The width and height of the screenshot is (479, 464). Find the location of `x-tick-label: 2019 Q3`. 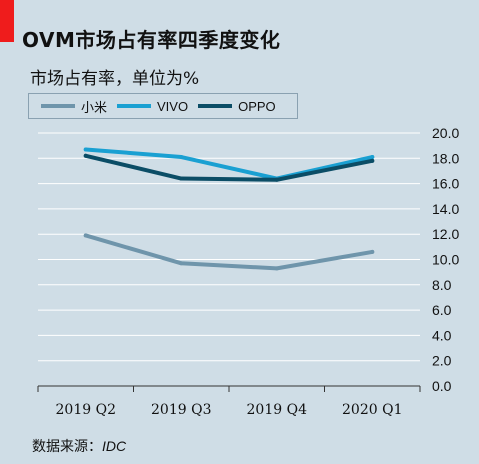

x-tick-label: 2019 Q3 is located at coordinates (181, 410).